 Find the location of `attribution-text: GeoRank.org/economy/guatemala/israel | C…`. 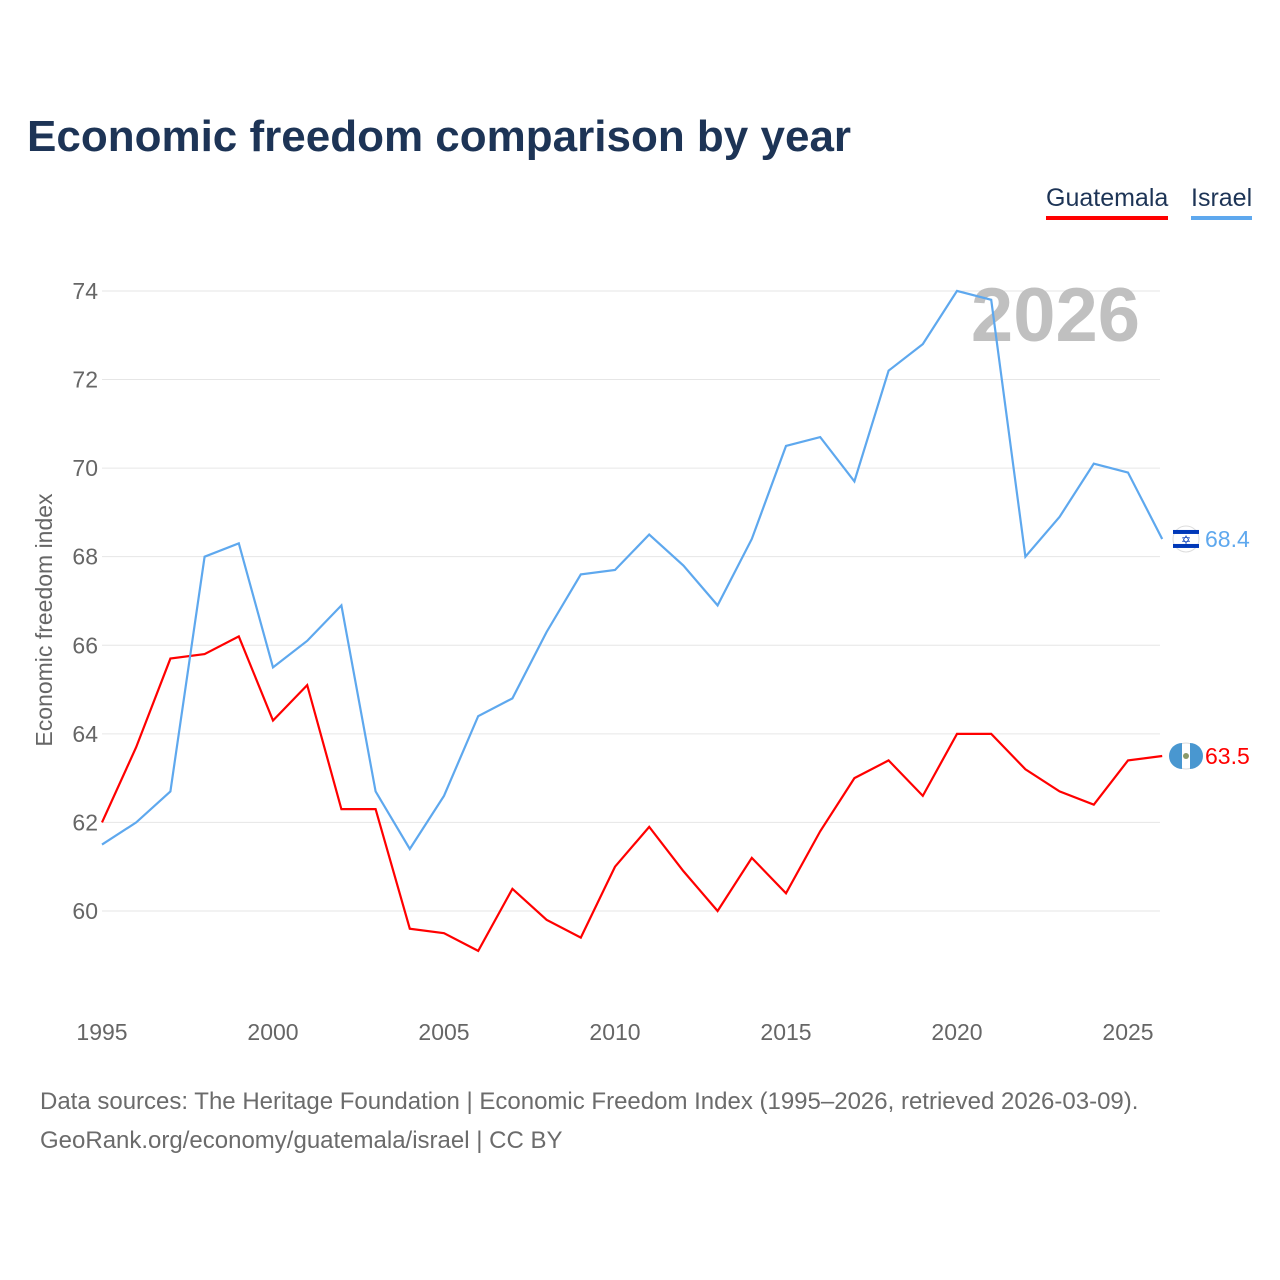

attribution-text: GeoRank.org/economy/guatemala/israel | C… is located at coordinates (301, 1140).